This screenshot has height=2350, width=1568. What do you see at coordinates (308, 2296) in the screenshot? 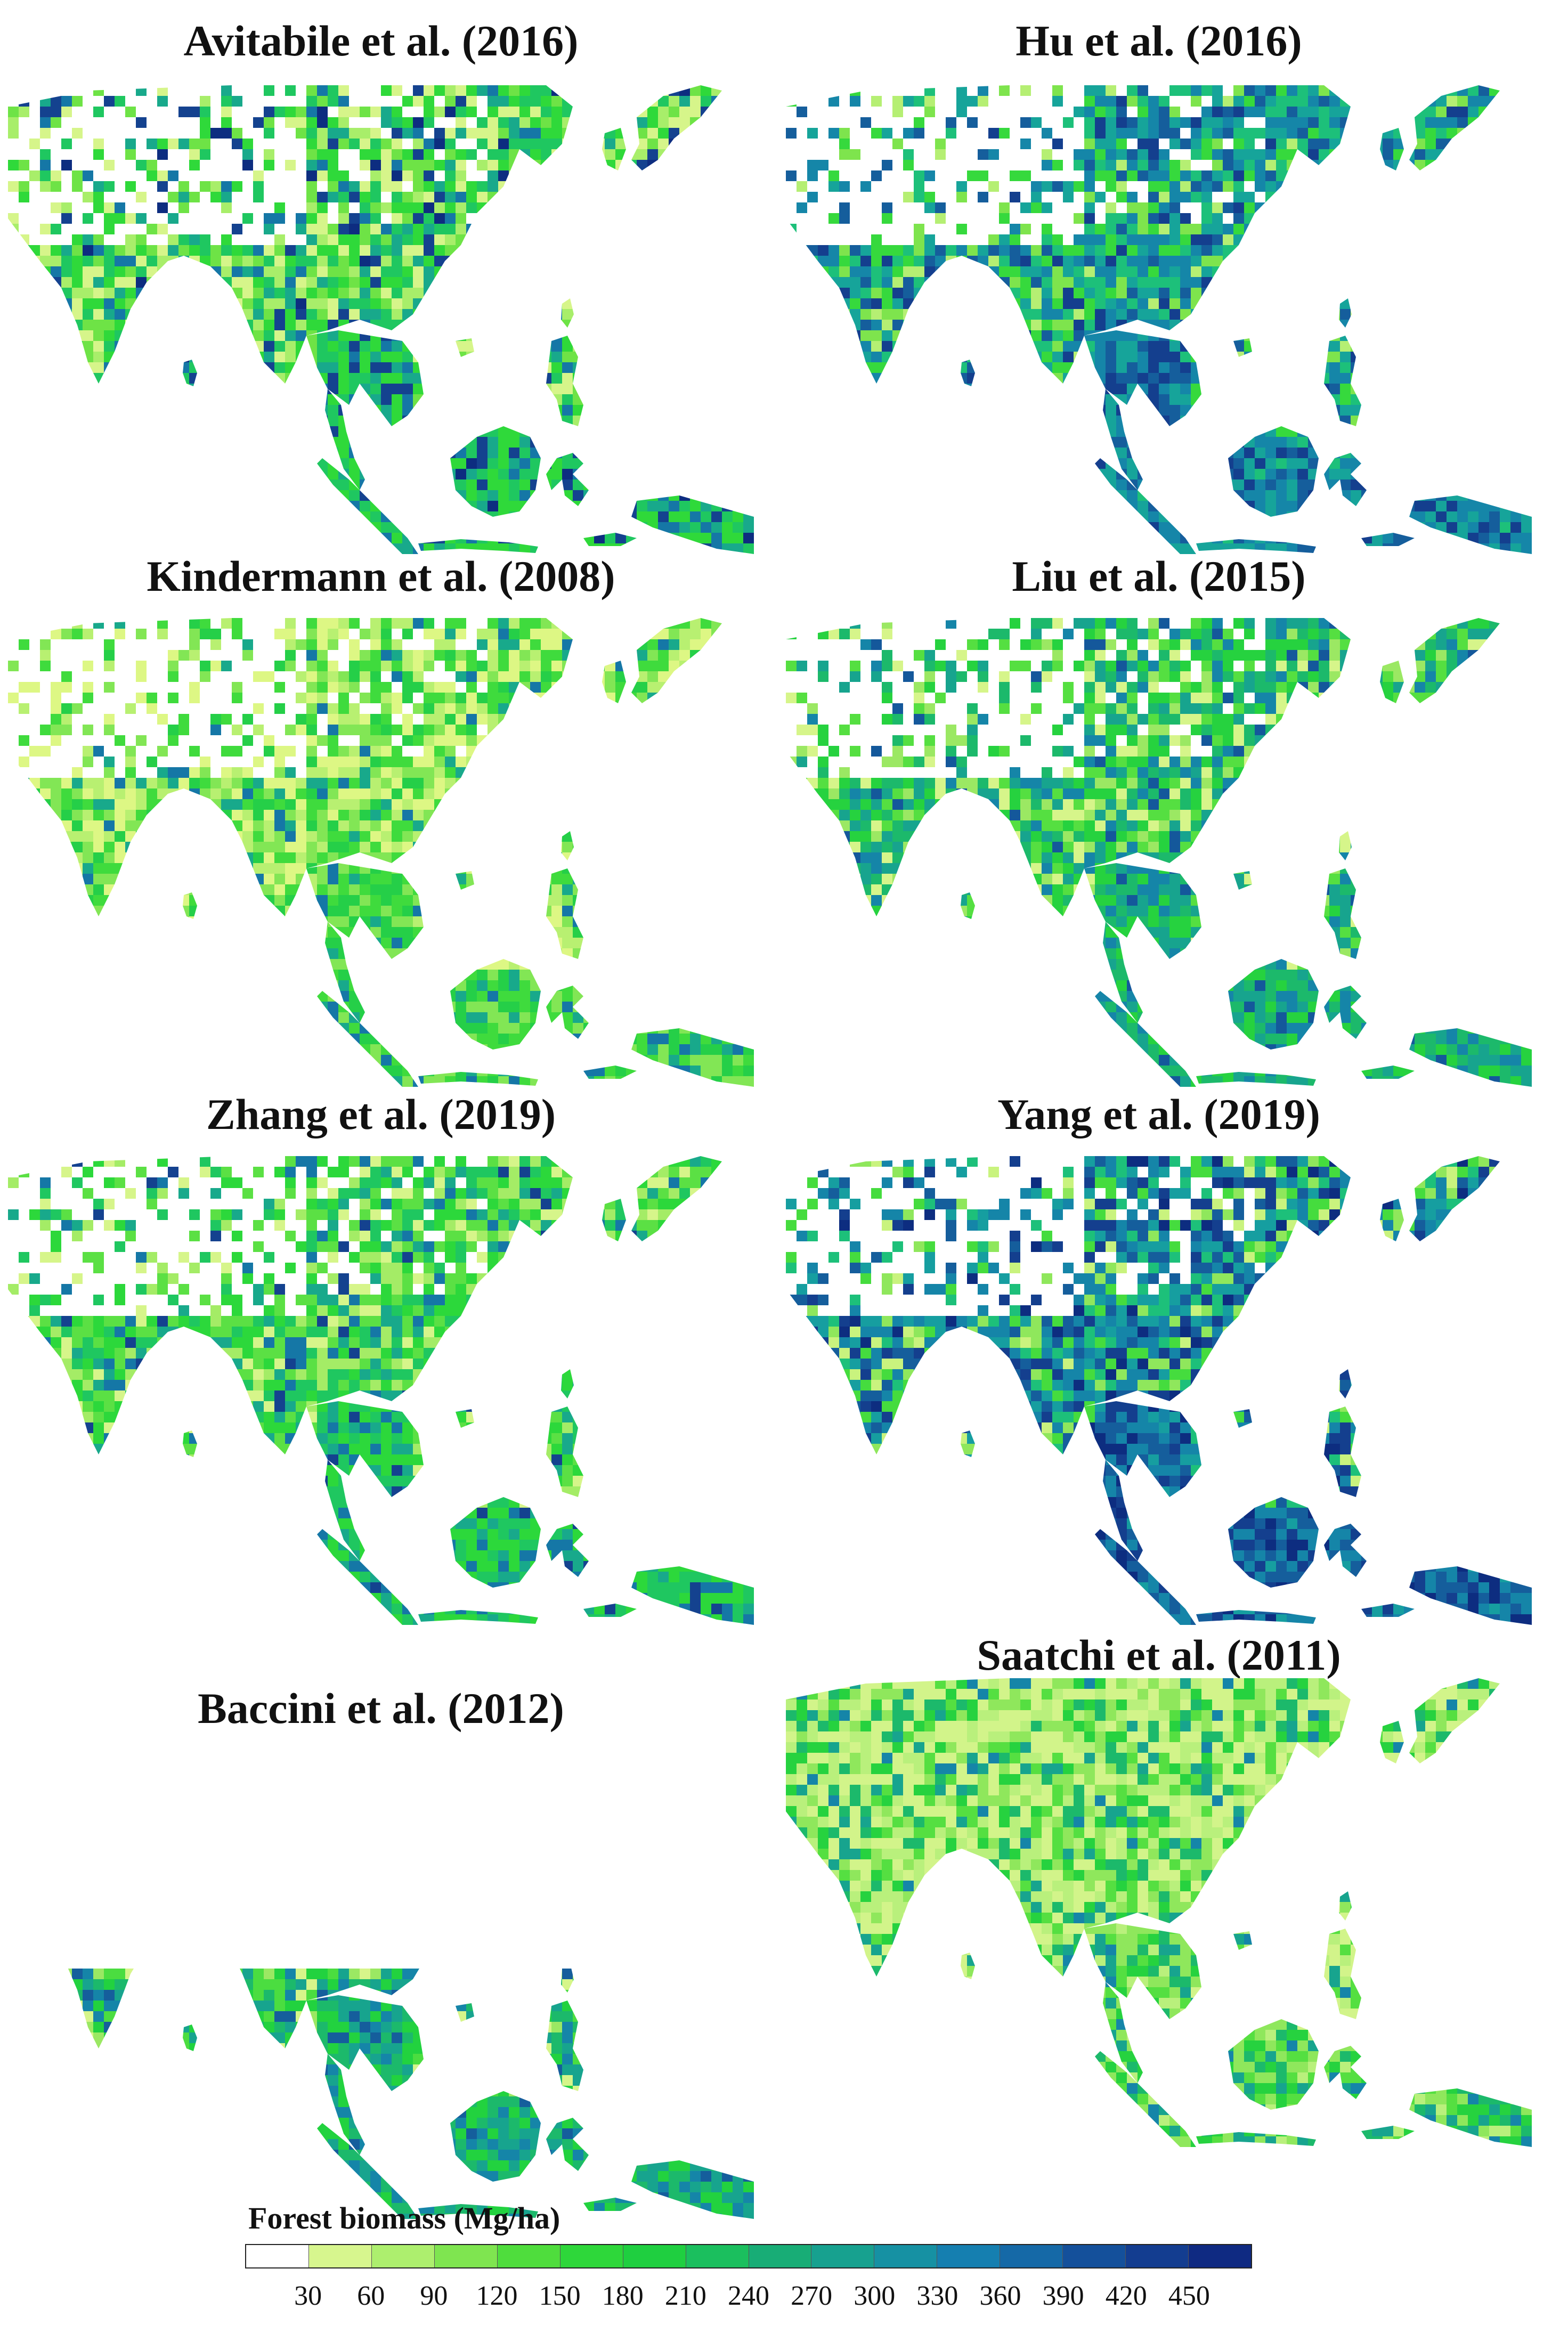
I see `legend-tick-label: 30` at bounding box center [308, 2296].